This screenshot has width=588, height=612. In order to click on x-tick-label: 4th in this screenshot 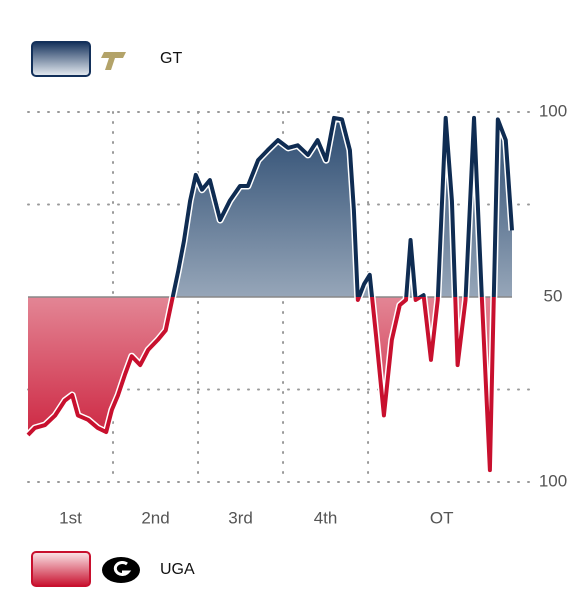, I will do `click(326, 517)`.